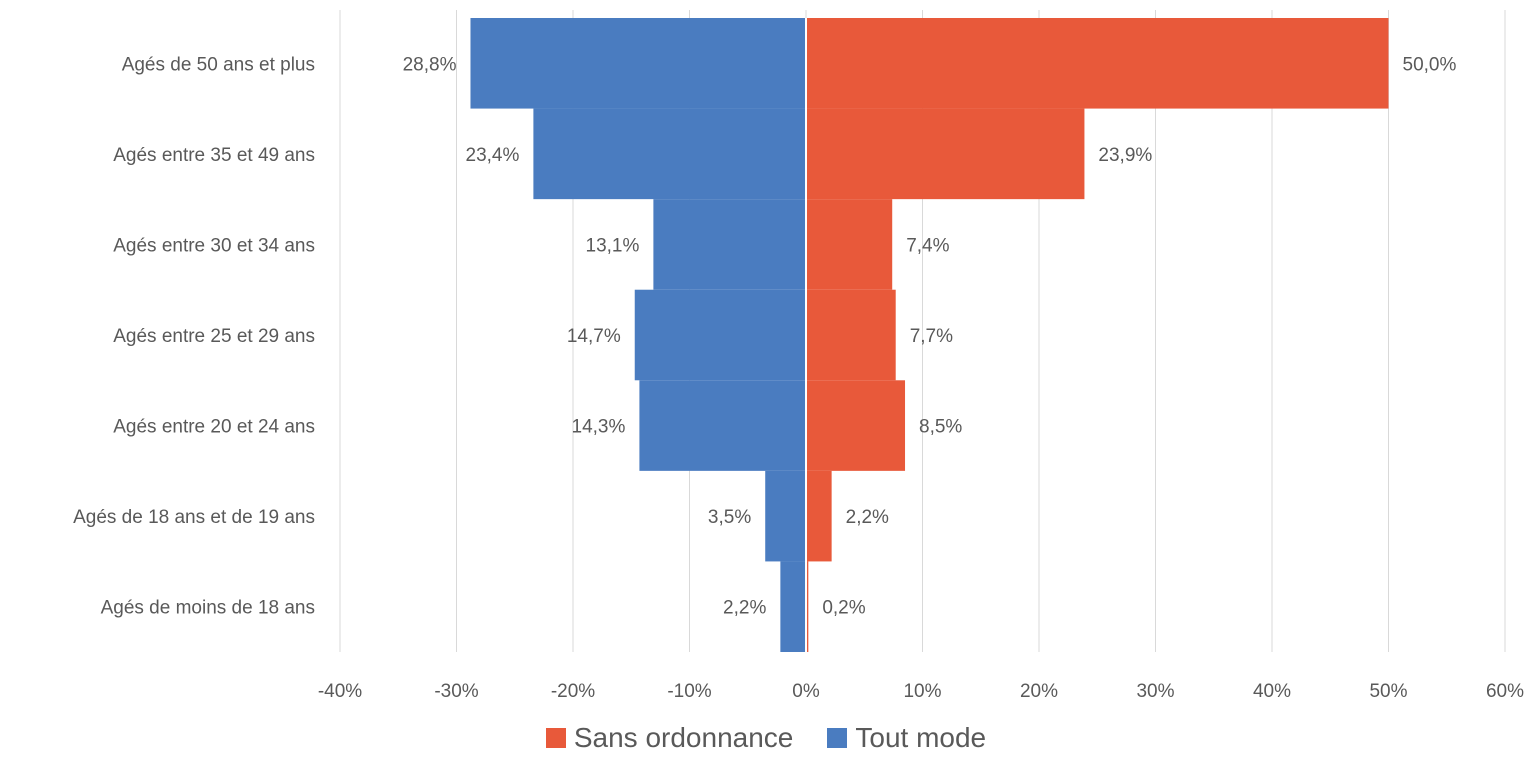  What do you see at coordinates (1430, 64) in the screenshot?
I see `data-label: 50,0%` at bounding box center [1430, 64].